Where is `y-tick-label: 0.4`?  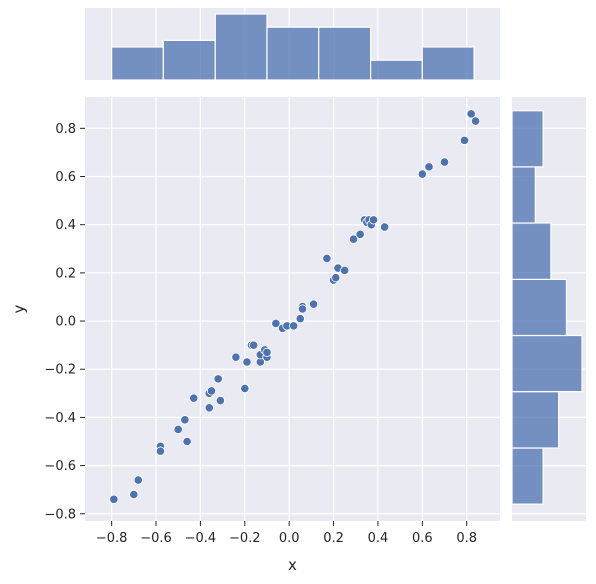 y-tick-label: 0.4 is located at coordinates (65, 225).